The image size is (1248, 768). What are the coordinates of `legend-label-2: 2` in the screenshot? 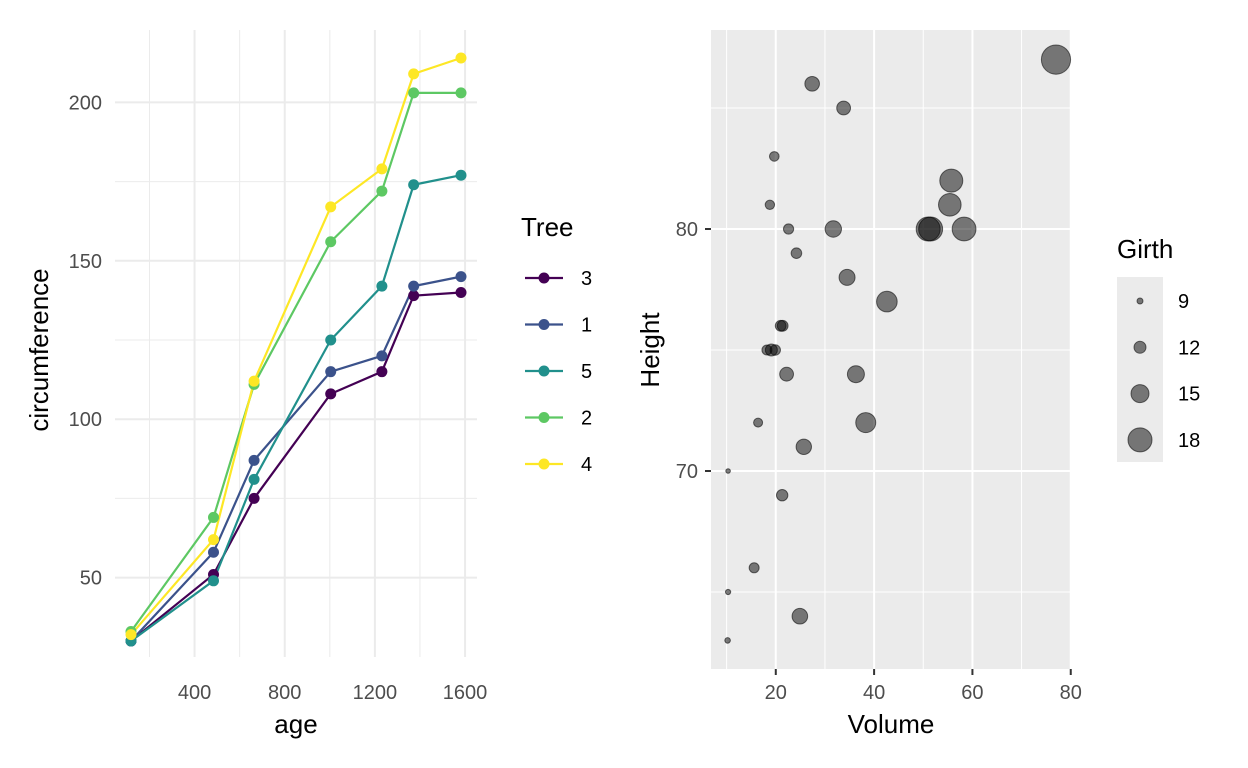 It's located at (586, 419).